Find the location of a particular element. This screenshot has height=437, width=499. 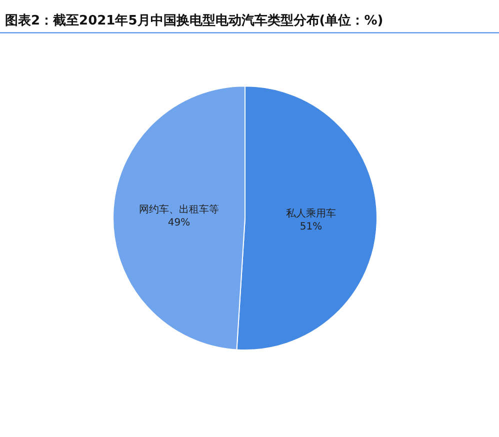

data-label: 51% is located at coordinates (311, 227).